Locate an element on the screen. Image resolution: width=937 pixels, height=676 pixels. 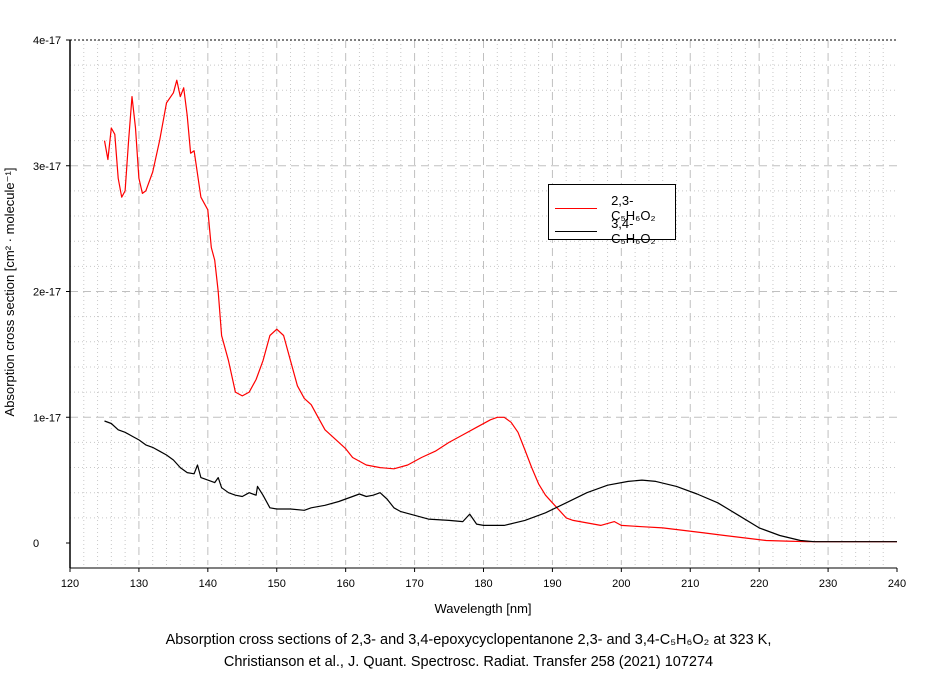
x-tick-label: 240 is located at coordinates (897, 584).